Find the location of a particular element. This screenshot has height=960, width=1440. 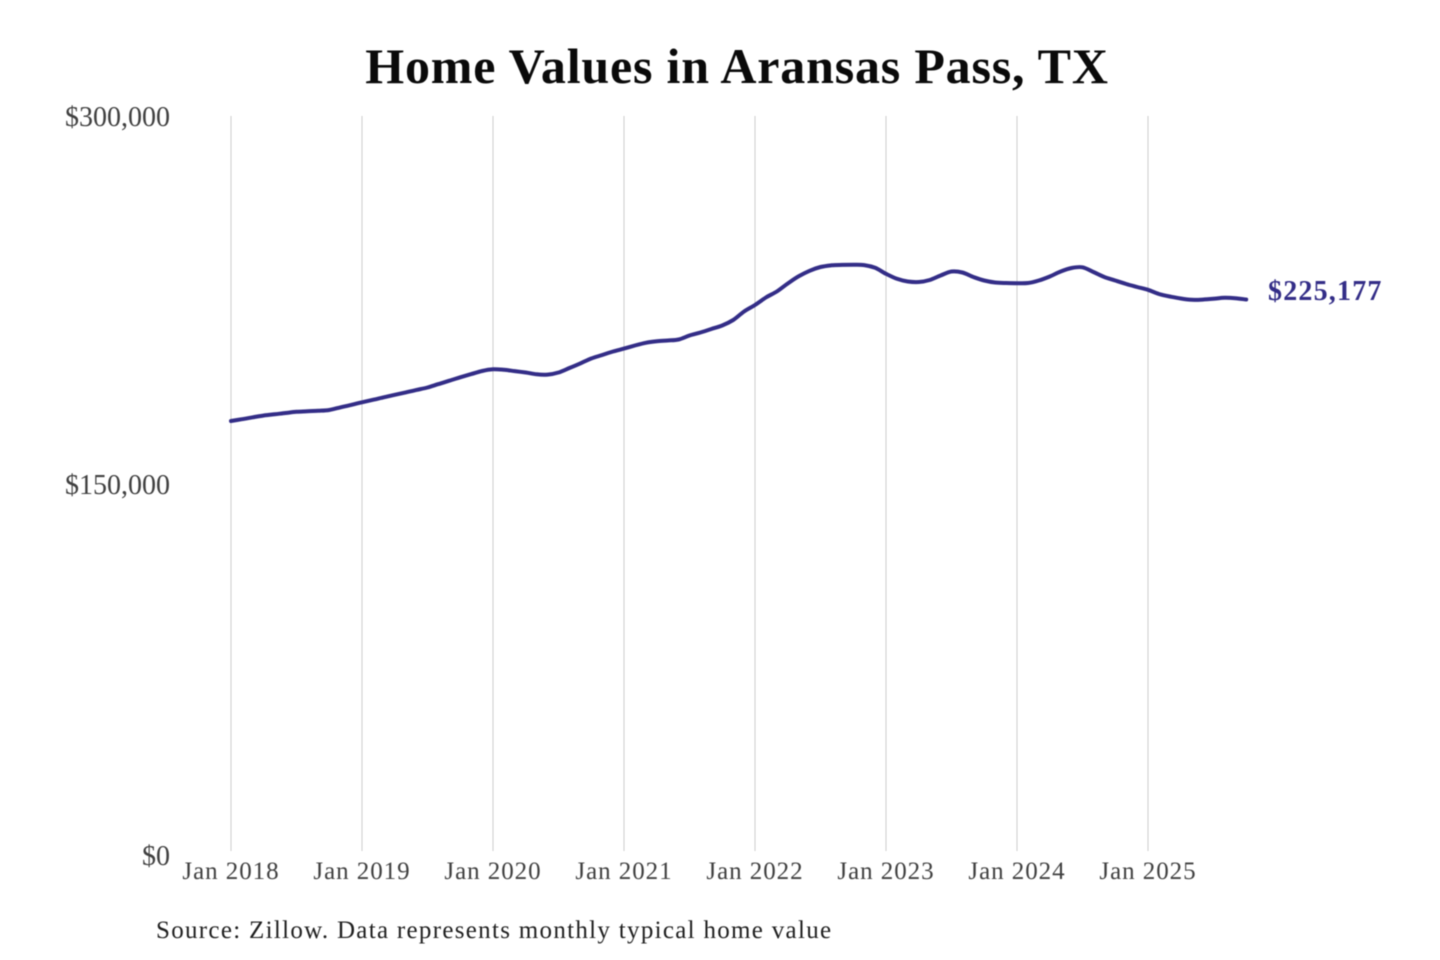

svg-text: Jan 2024 is located at coordinates (1016, 871).